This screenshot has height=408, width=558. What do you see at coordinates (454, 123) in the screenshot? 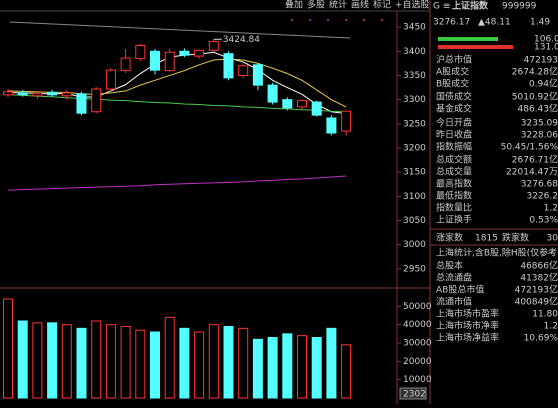
I see `row-label: 今日开盘` at bounding box center [454, 123].